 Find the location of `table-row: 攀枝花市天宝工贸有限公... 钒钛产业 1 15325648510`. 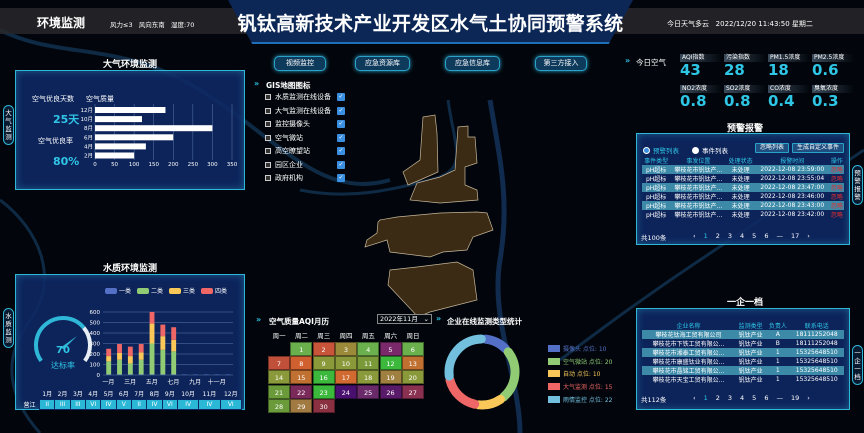

table-row: 攀枝花市天宝工贸有限公... 钒钛产业 1 15325648510 is located at coordinates (743, 379).